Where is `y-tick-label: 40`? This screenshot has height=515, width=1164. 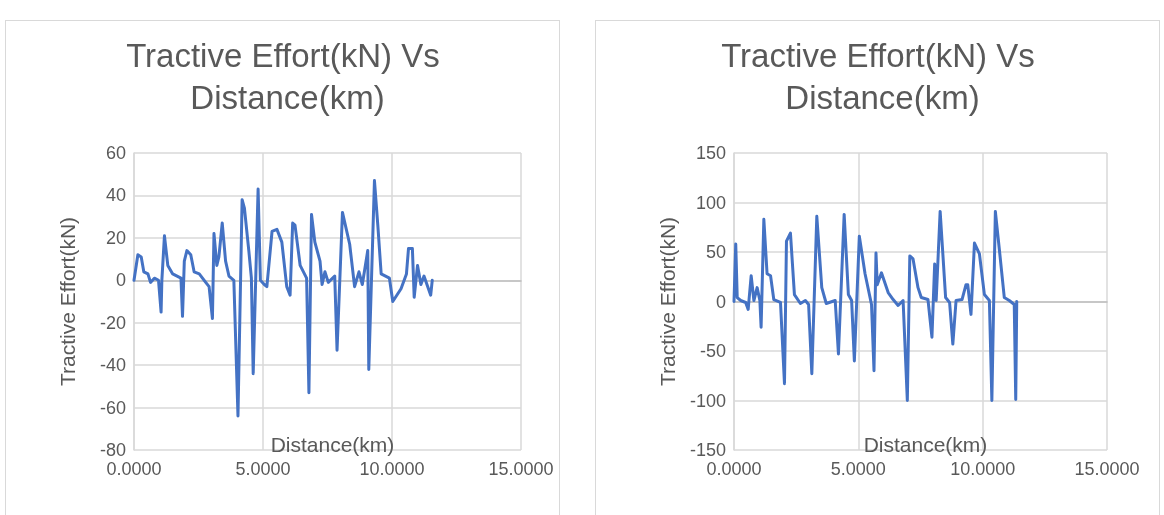
y-tick-label: 40 is located at coordinates (115, 195).